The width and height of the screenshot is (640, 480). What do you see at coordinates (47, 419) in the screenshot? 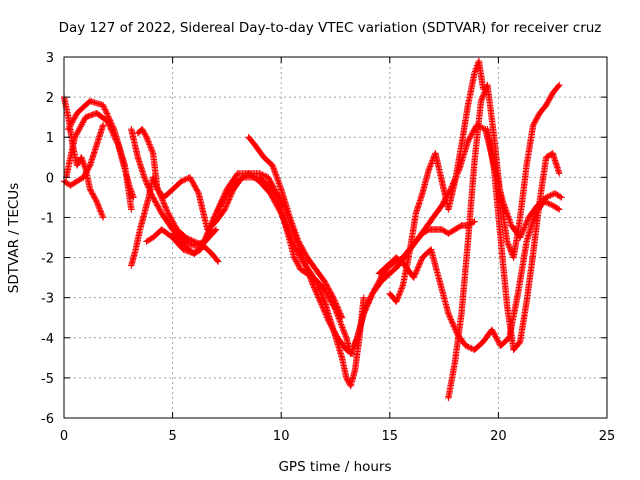
I see `y-tick-label: -6` at bounding box center [47, 419].